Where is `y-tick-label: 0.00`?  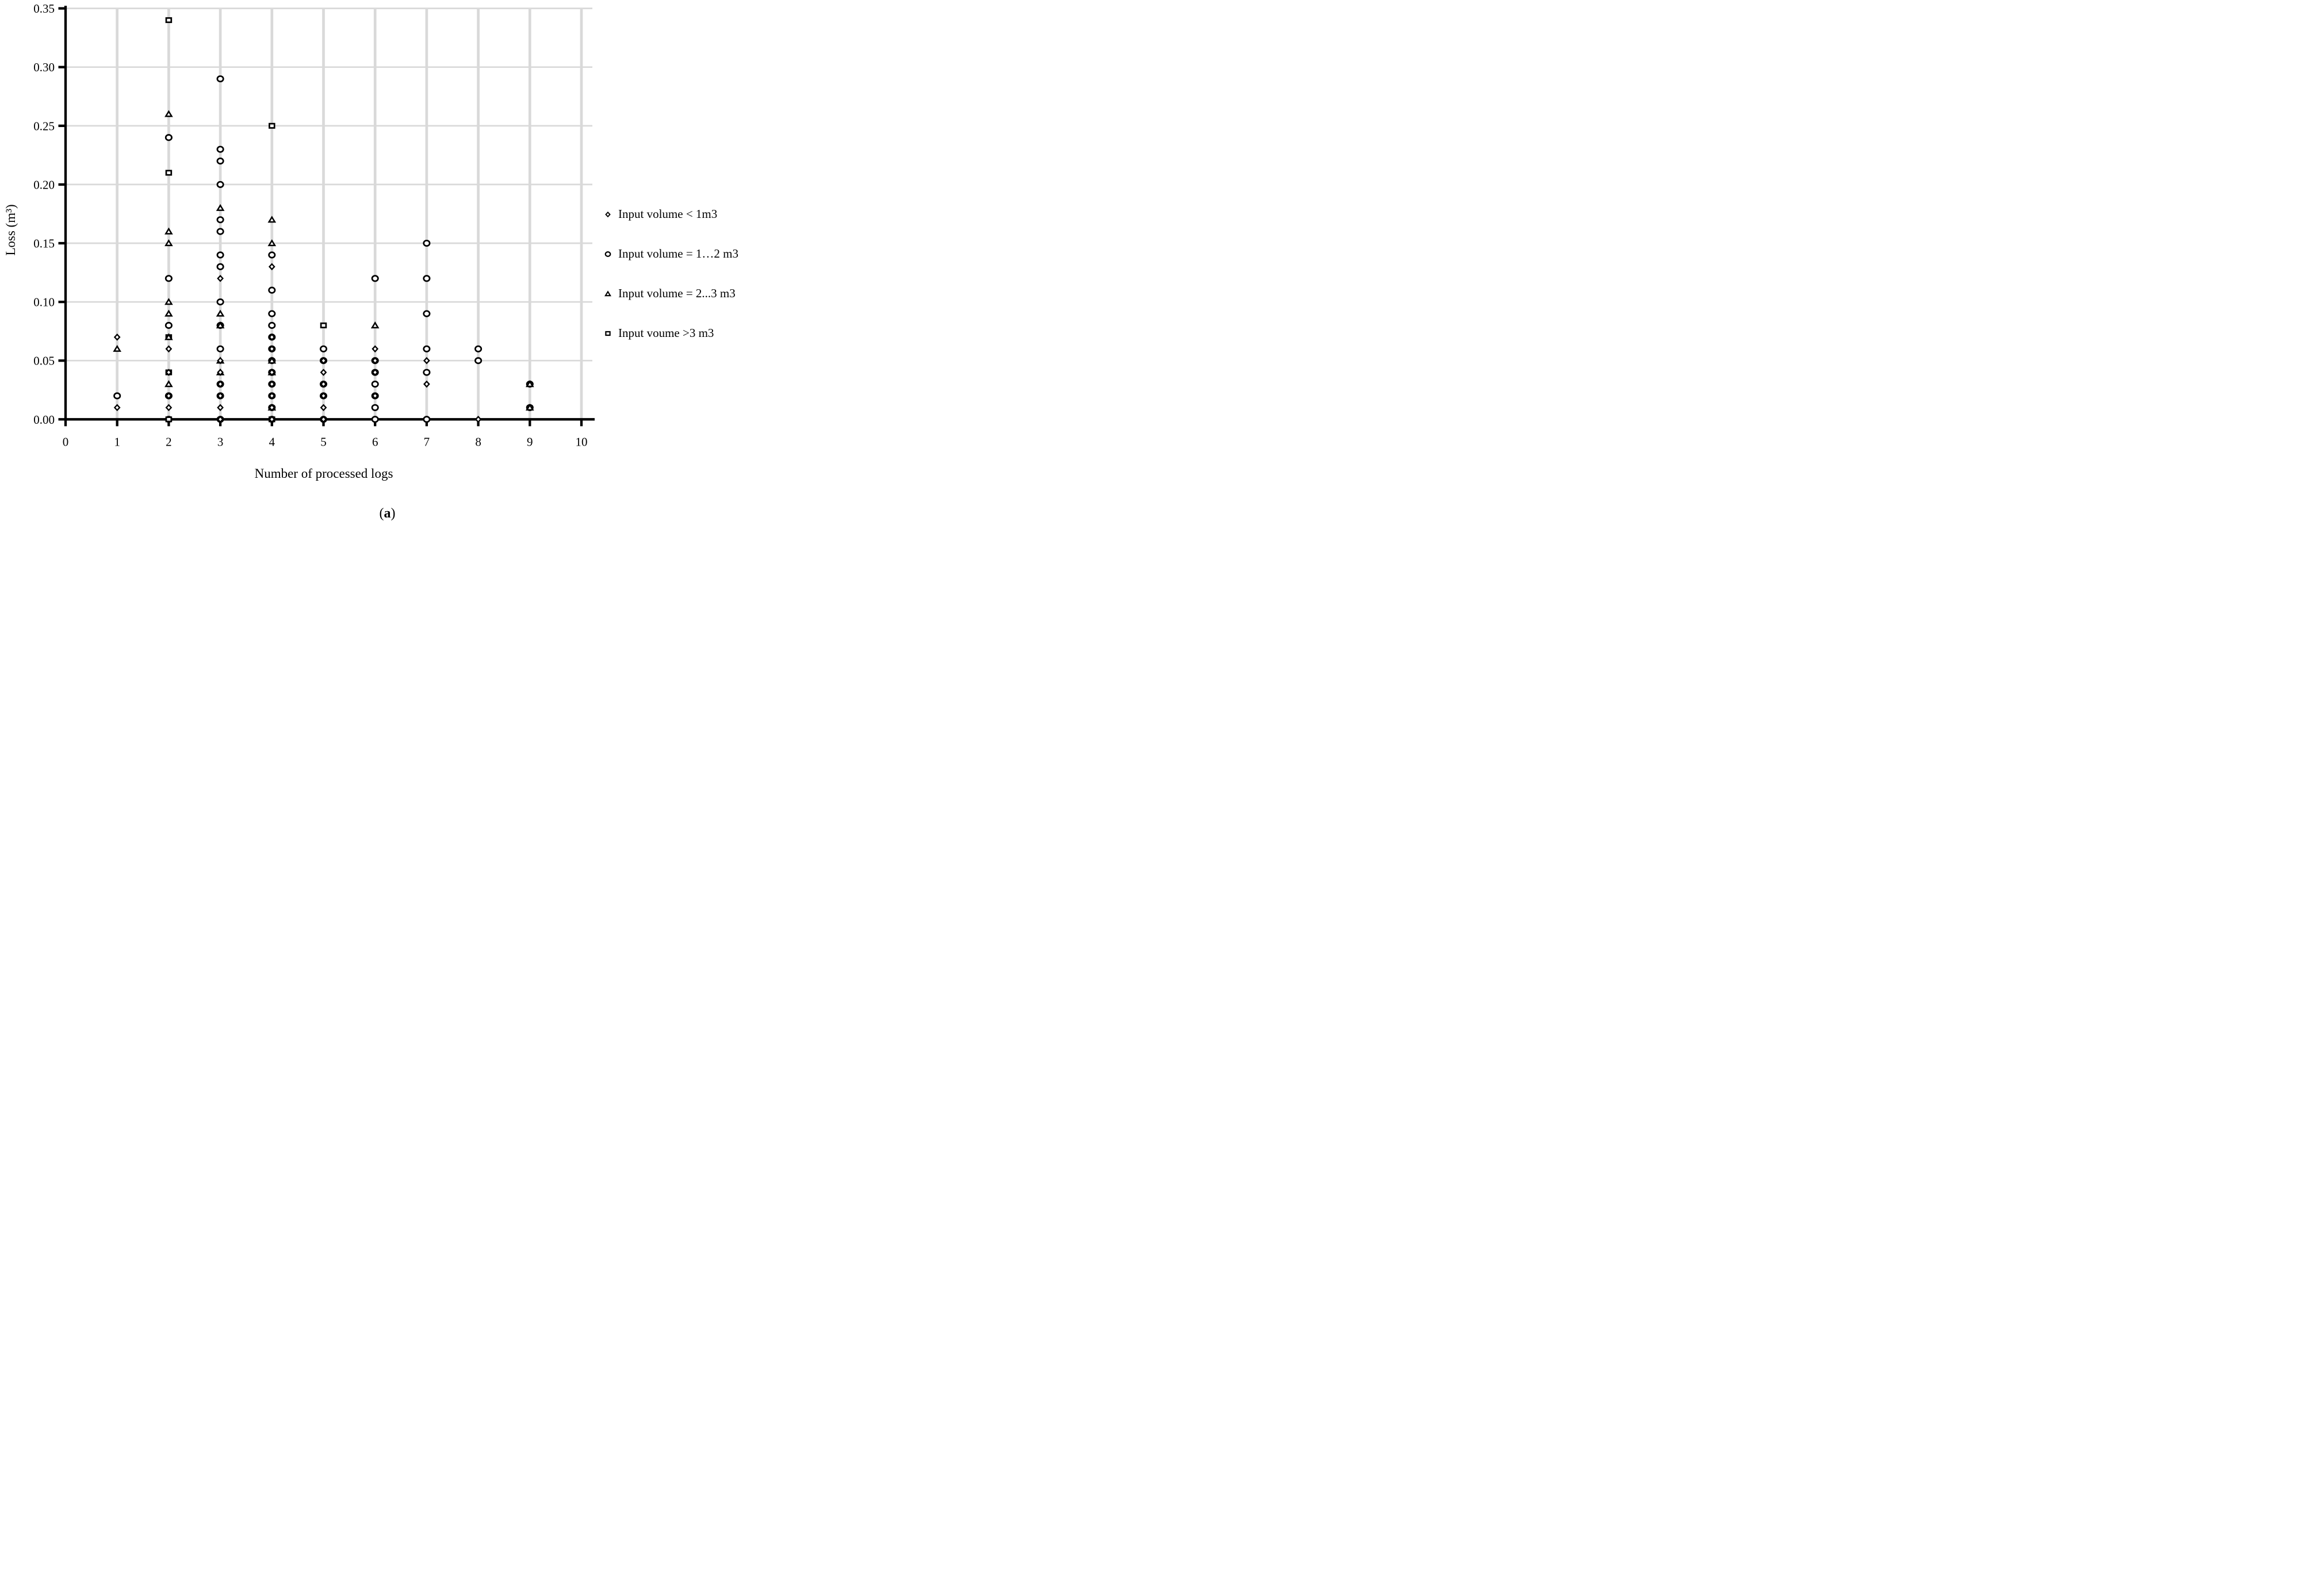
y-tick-label: 0.00 is located at coordinates (44, 420).